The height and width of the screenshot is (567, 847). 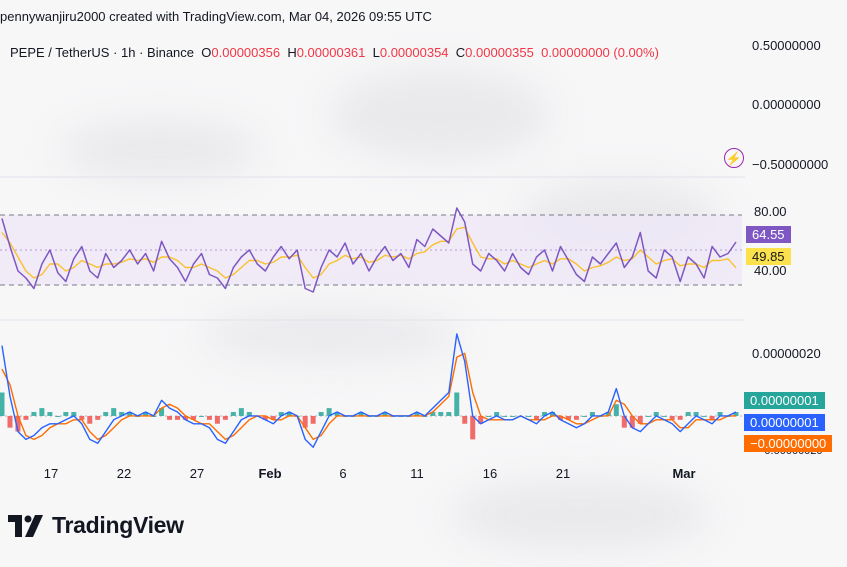 I want to click on tradingview-logo-icon, so click(x=25, y=525).